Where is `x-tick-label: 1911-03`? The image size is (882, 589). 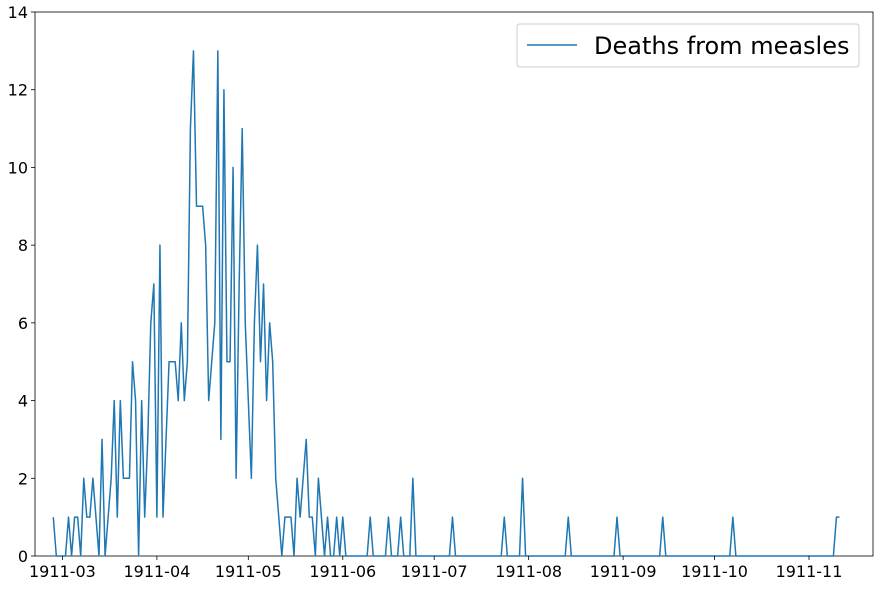
x-tick-label: 1911-03 is located at coordinates (62, 571).